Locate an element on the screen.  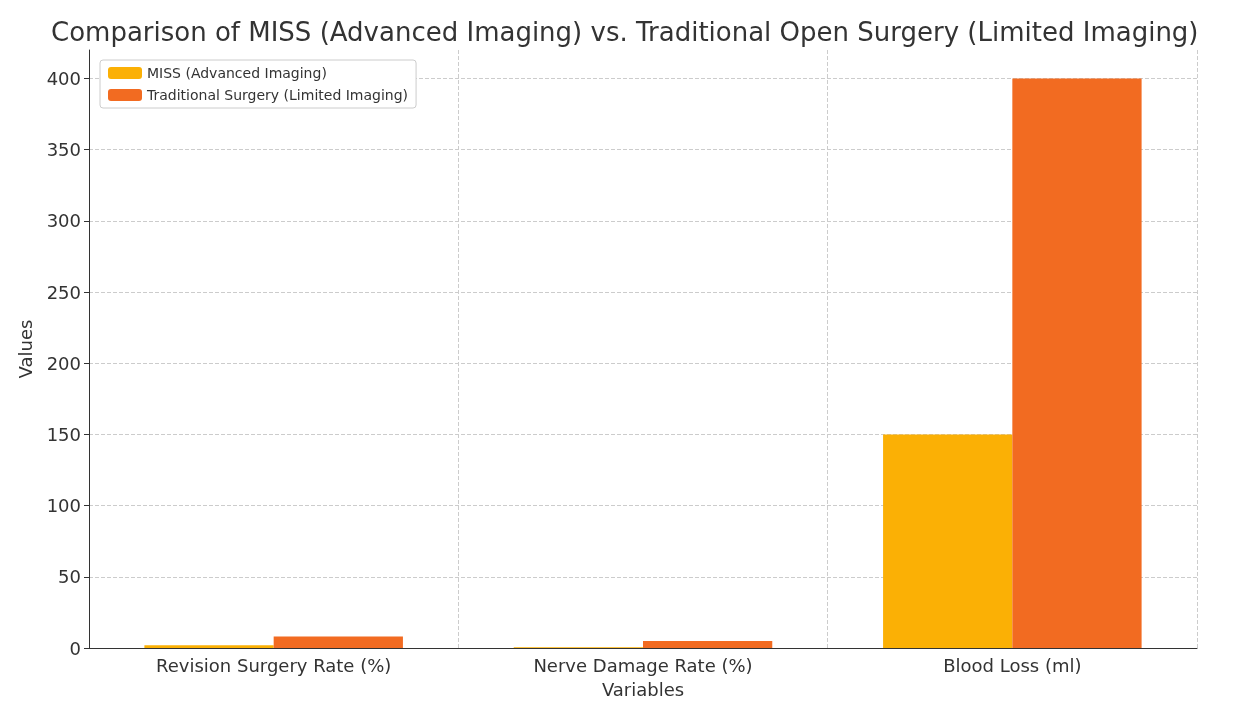
x-tick-label: Nerve Damage Rate (%) is located at coordinates (643, 665).